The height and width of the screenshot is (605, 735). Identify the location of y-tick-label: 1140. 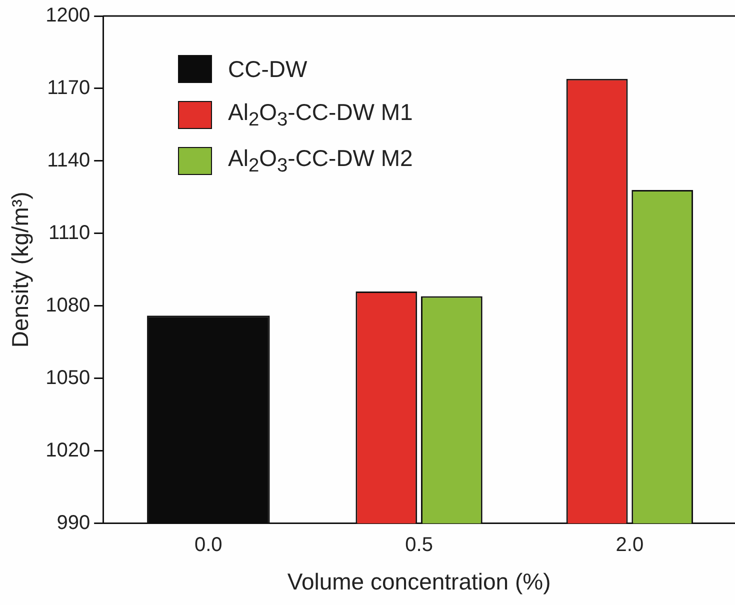
(68, 160).